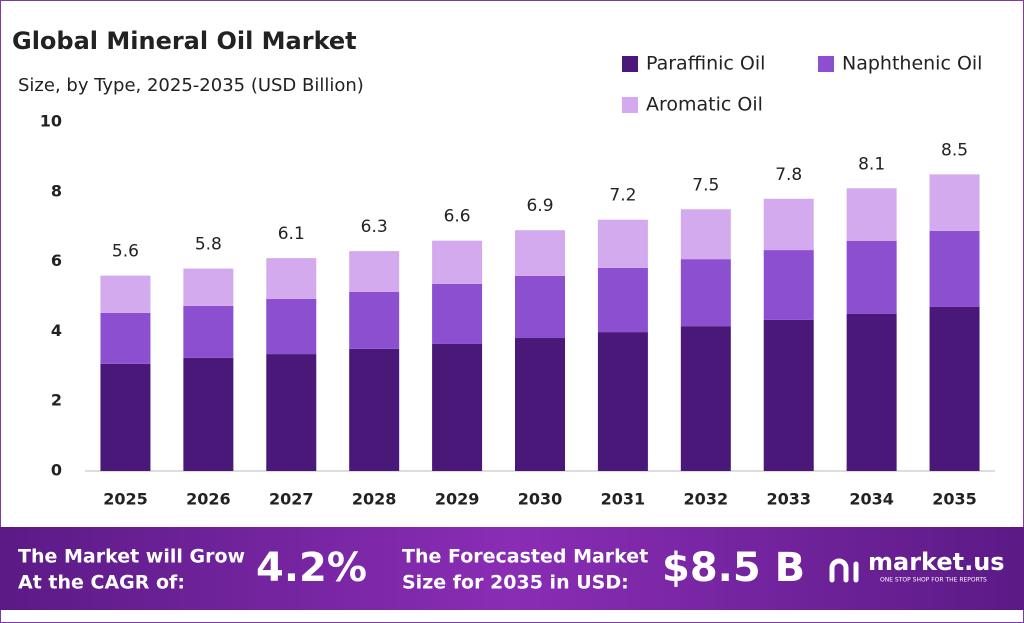 The image size is (1024, 623). What do you see at coordinates (184, 41) in the screenshot?
I see `chart-title: Global Mineral Oil Market` at bounding box center [184, 41].